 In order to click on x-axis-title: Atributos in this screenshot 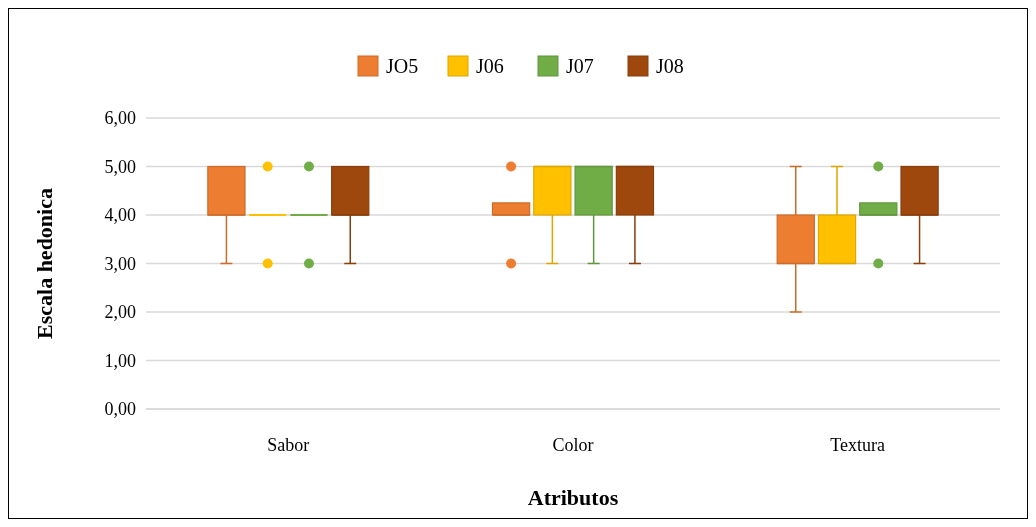, I will do `click(573, 497)`.